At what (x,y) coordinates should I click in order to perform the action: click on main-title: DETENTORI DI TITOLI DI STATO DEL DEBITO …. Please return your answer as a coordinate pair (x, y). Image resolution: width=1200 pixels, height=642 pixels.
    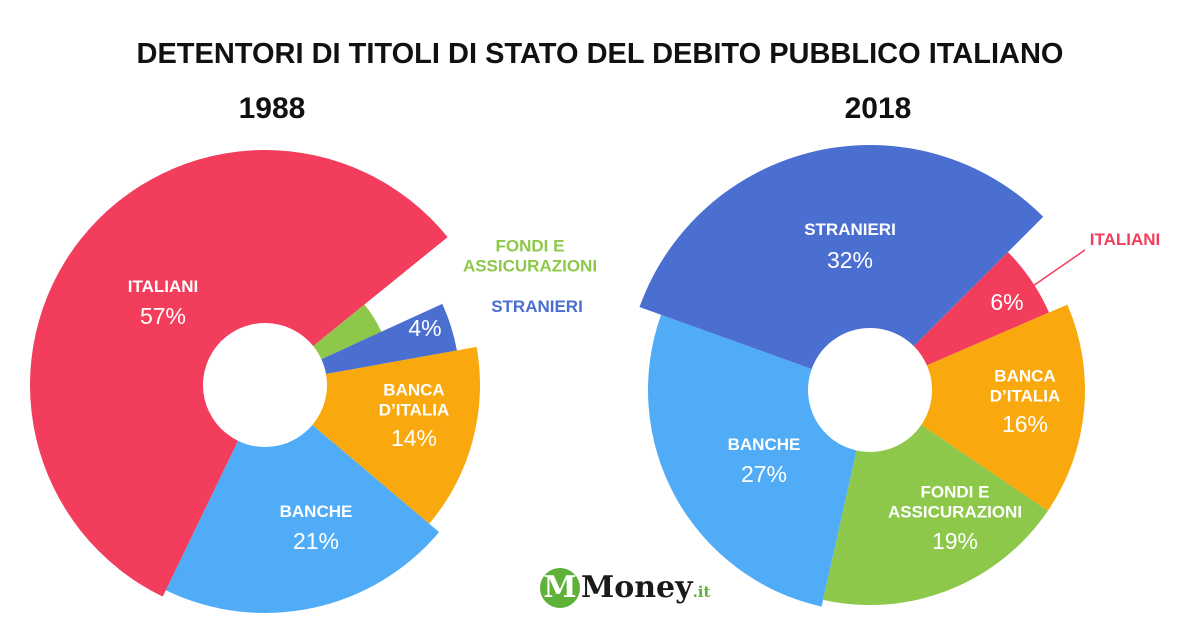
    Looking at the image, I should click on (600, 54).